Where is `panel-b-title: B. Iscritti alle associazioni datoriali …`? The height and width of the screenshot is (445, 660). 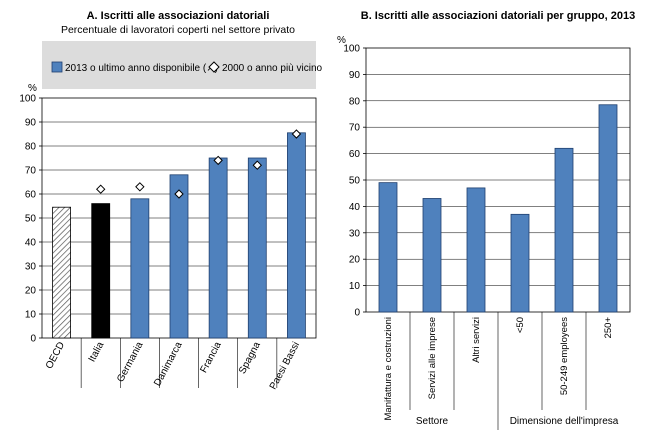
panel-b-title: B. Iscritti alle associazioni datoriali … is located at coordinates (498, 16).